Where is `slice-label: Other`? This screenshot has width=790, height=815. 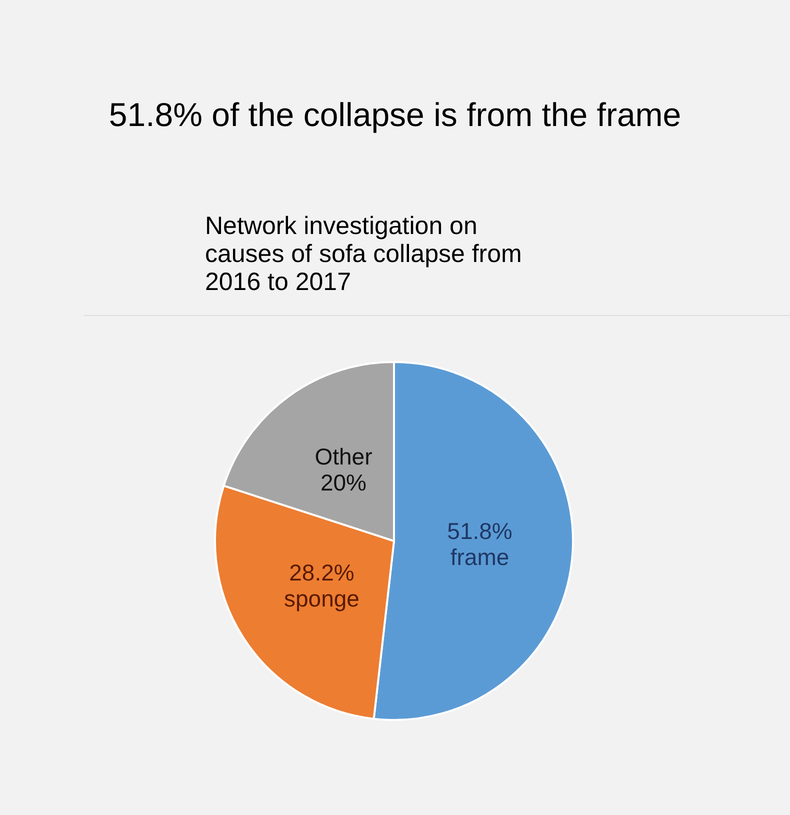
slice-label: Other is located at coordinates (343, 457).